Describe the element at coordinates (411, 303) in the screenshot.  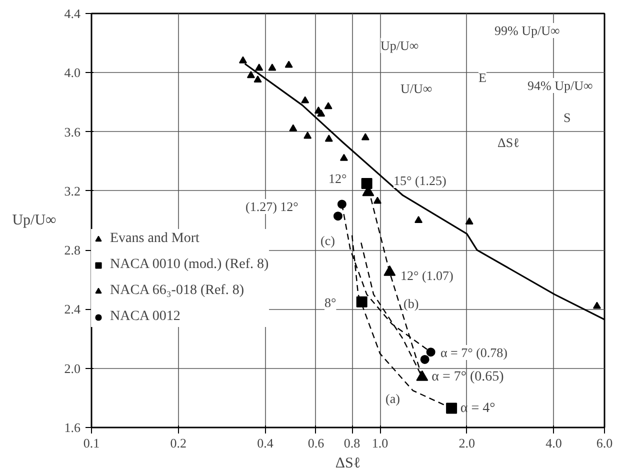
I see `annotation: (b)` at that location.